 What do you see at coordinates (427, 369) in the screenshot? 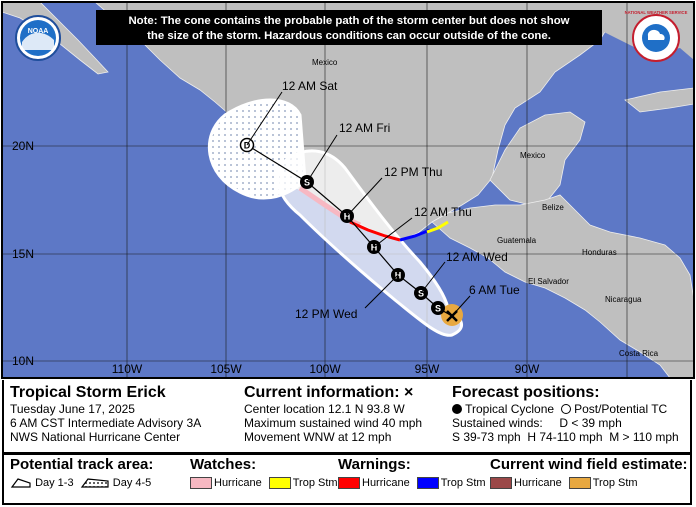
I see `lon-label-95w: 95W` at bounding box center [427, 369].